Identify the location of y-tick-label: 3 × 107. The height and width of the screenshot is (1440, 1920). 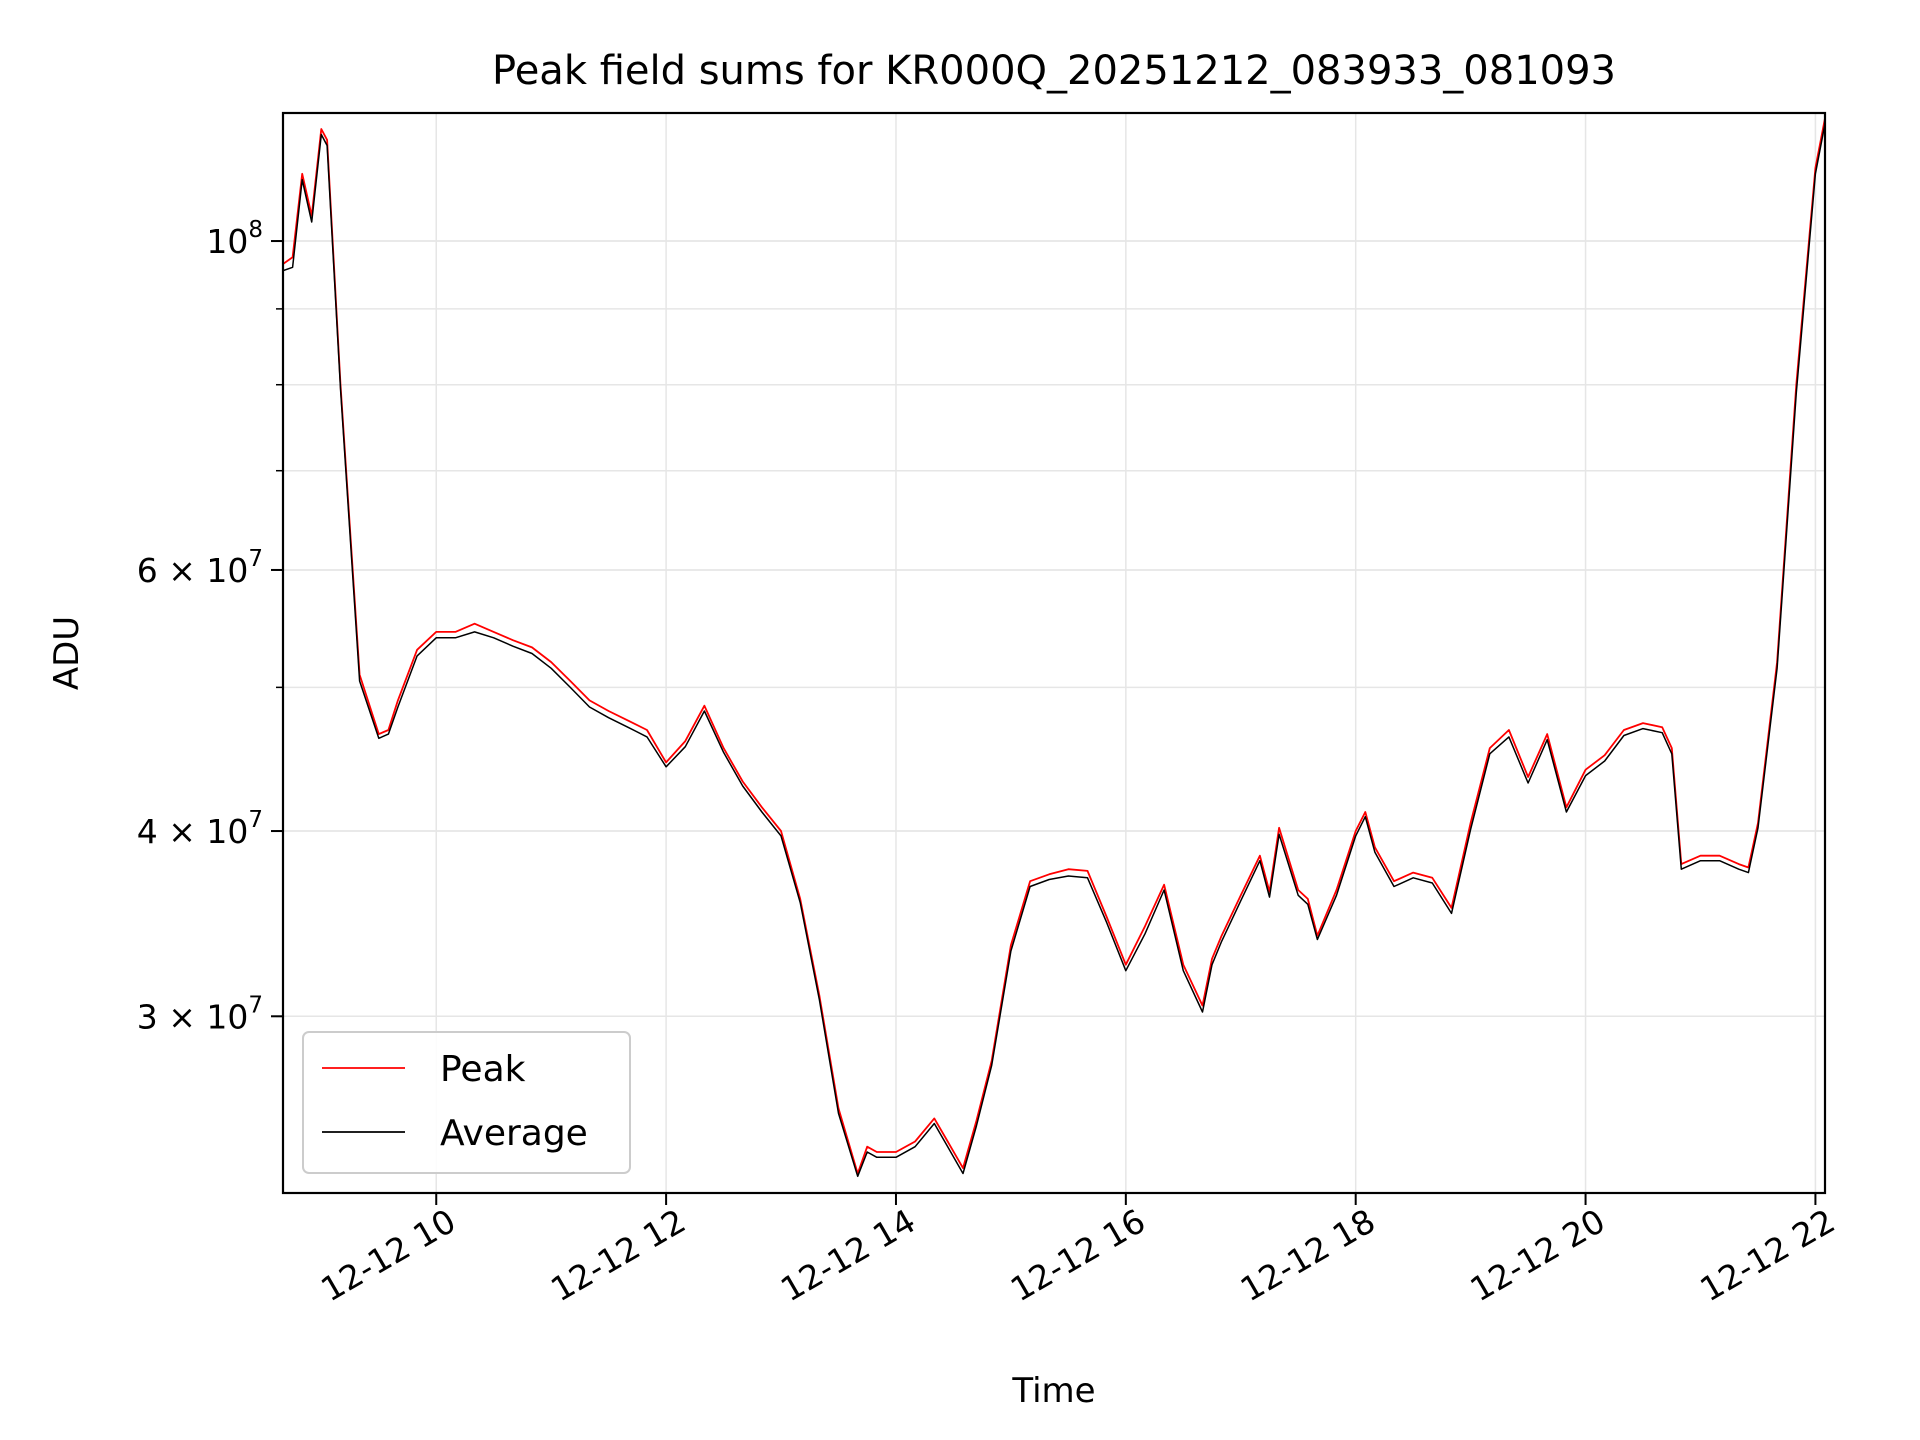
(200, 1014).